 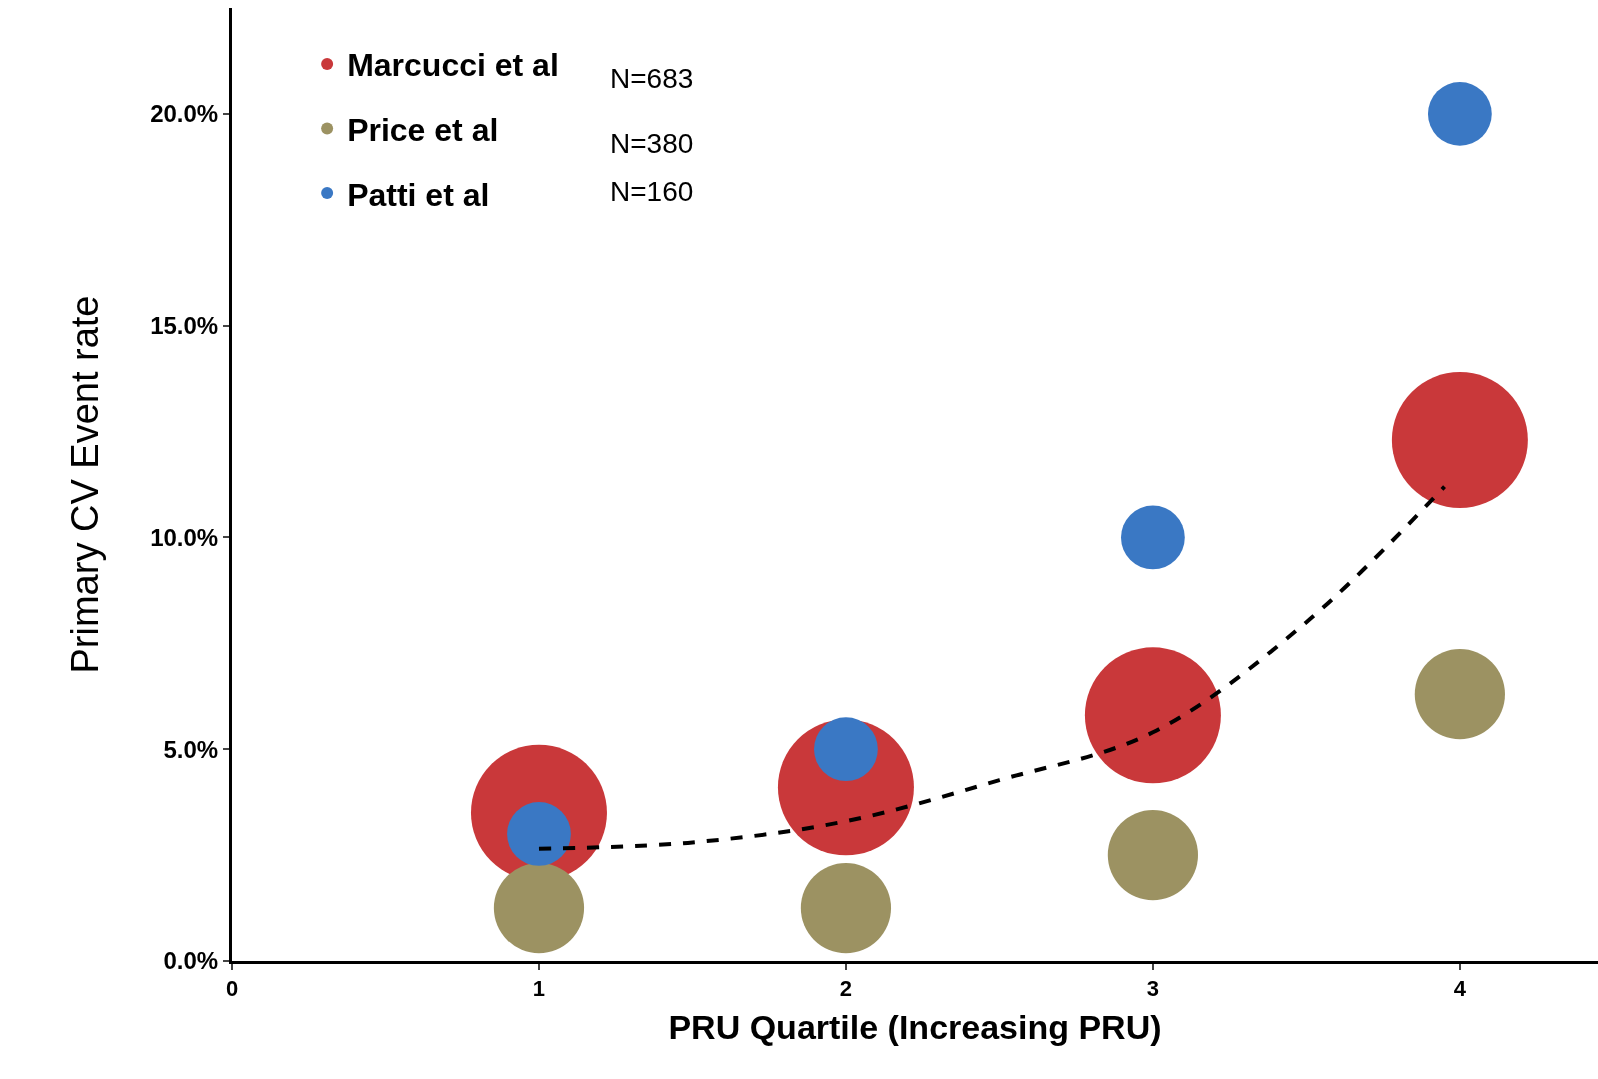 I want to click on y-tick-label: 0.0%, so click(x=191, y=961).